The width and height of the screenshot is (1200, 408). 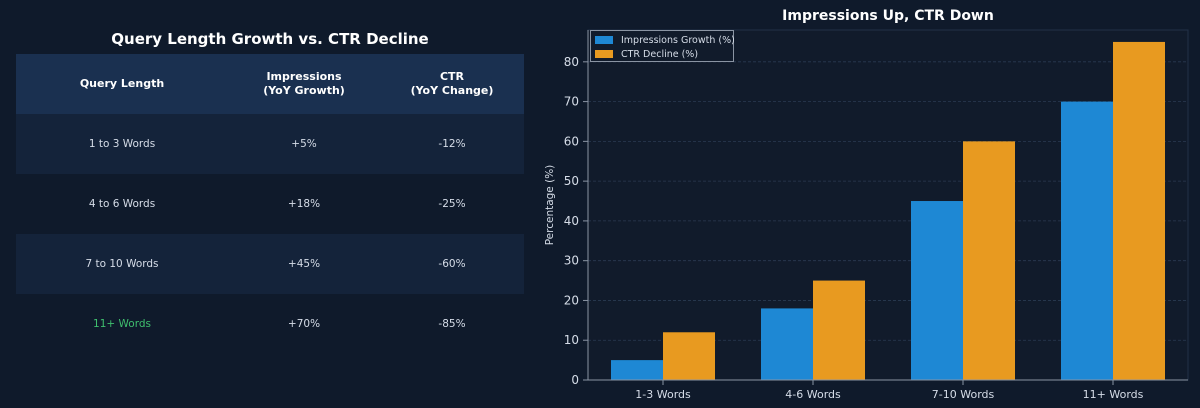 What do you see at coordinates (270, 144) in the screenshot?
I see `table-row: 1 to 3 Words +5% -12%` at bounding box center [270, 144].